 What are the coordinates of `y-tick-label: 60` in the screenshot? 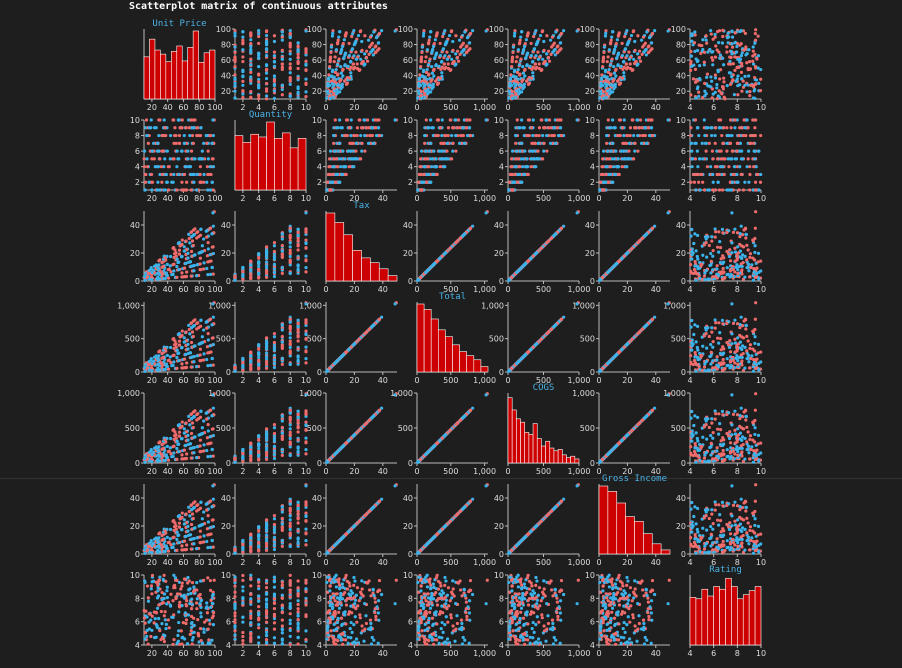 It's located at (499, 60).